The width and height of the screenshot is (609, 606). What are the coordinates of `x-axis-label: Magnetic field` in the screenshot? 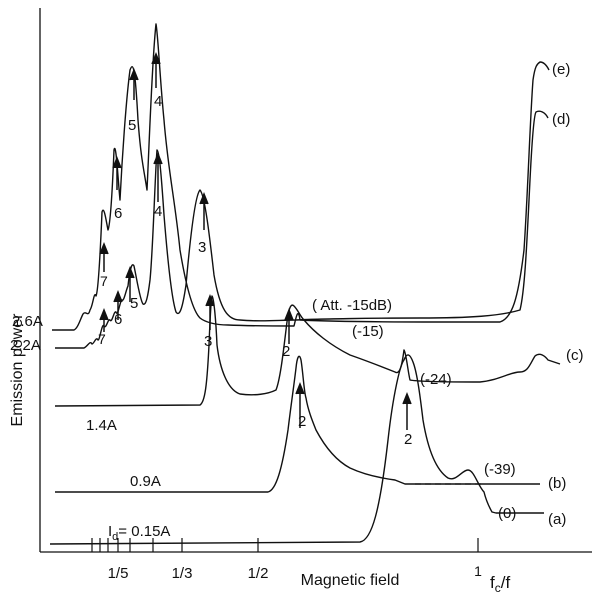 It's located at (350, 580).